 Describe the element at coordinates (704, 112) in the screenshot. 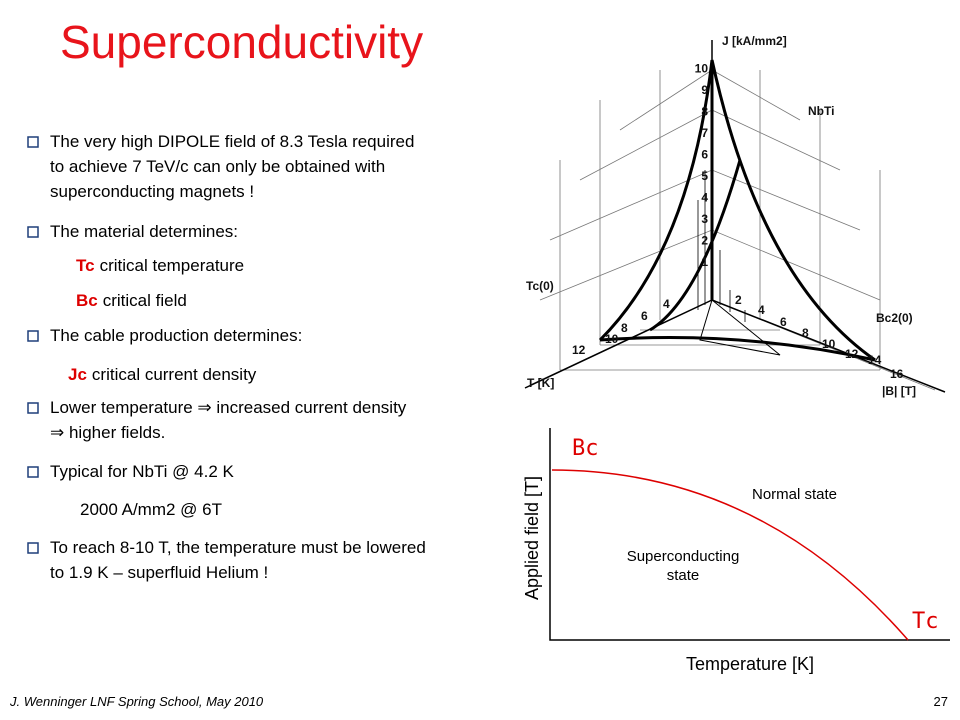

I see `j-tick: 8` at that location.